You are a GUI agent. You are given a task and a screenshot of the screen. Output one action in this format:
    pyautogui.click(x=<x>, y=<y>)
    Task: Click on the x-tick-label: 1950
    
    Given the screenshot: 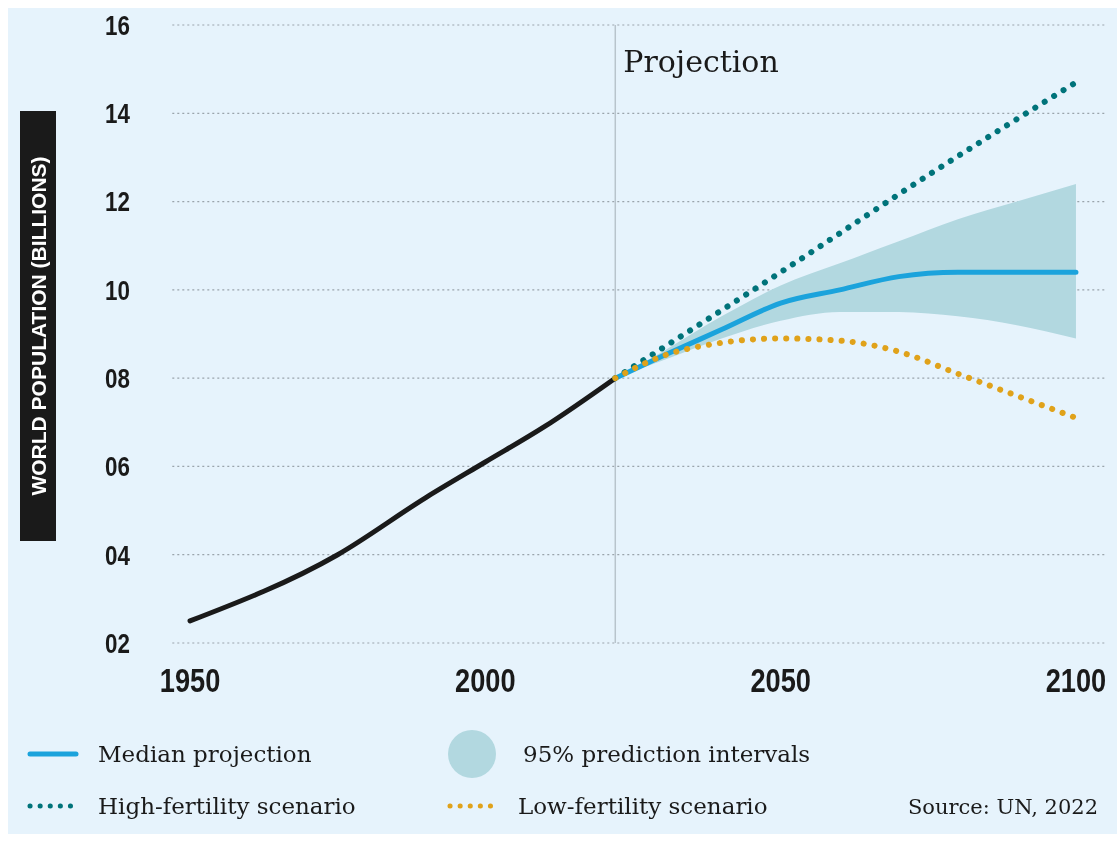 What is the action you would take?
    pyautogui.click(x=190, y=680)
    